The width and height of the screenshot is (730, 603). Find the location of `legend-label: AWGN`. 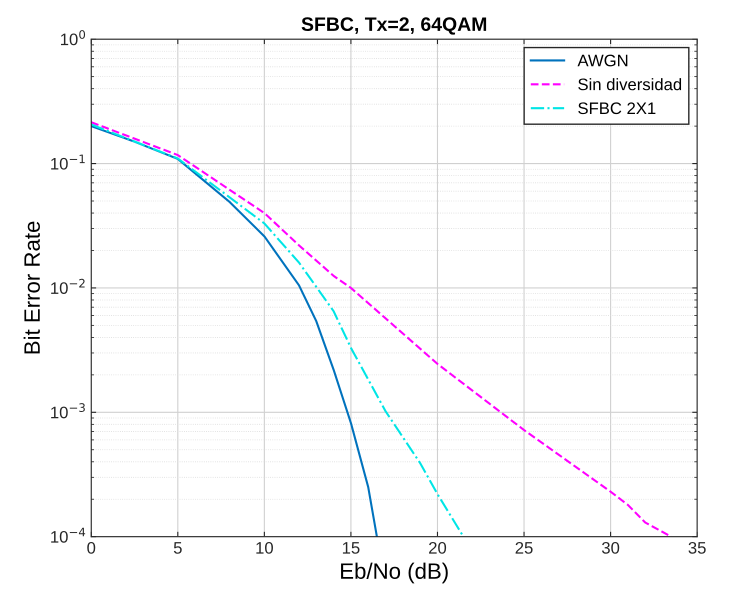

legend-label: AWGN is located at coordinates (603, 60).